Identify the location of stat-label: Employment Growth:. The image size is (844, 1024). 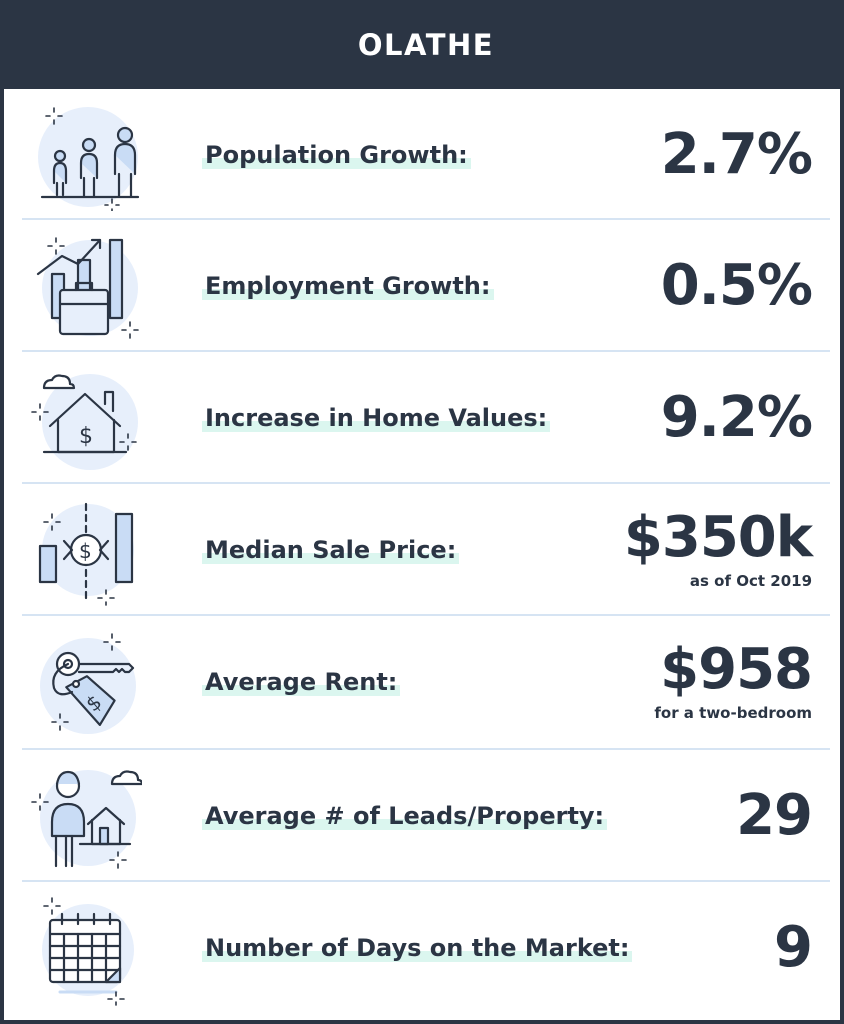
(348, 285).